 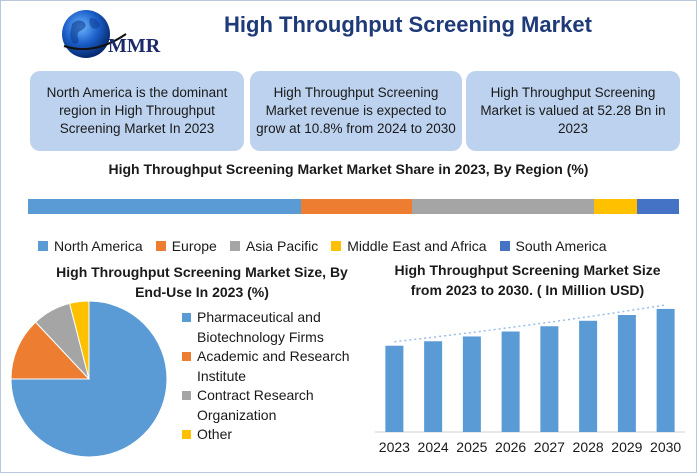 What do you see at coordinates (665, 447) in the screenshot?
I see `x-tick-label: 2030` at bounding box center [665, 447].